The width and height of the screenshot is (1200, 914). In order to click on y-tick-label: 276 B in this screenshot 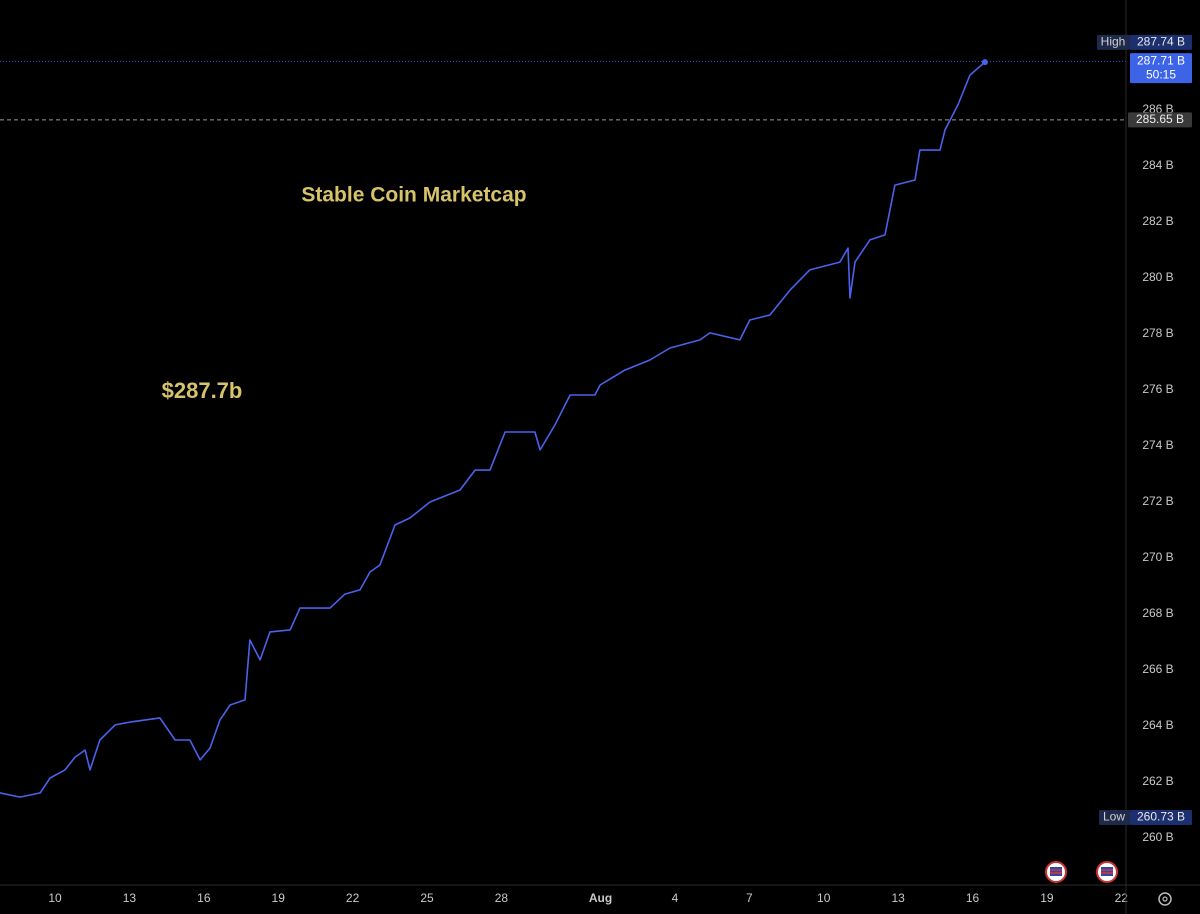, I will do `click(1157, 389)`.